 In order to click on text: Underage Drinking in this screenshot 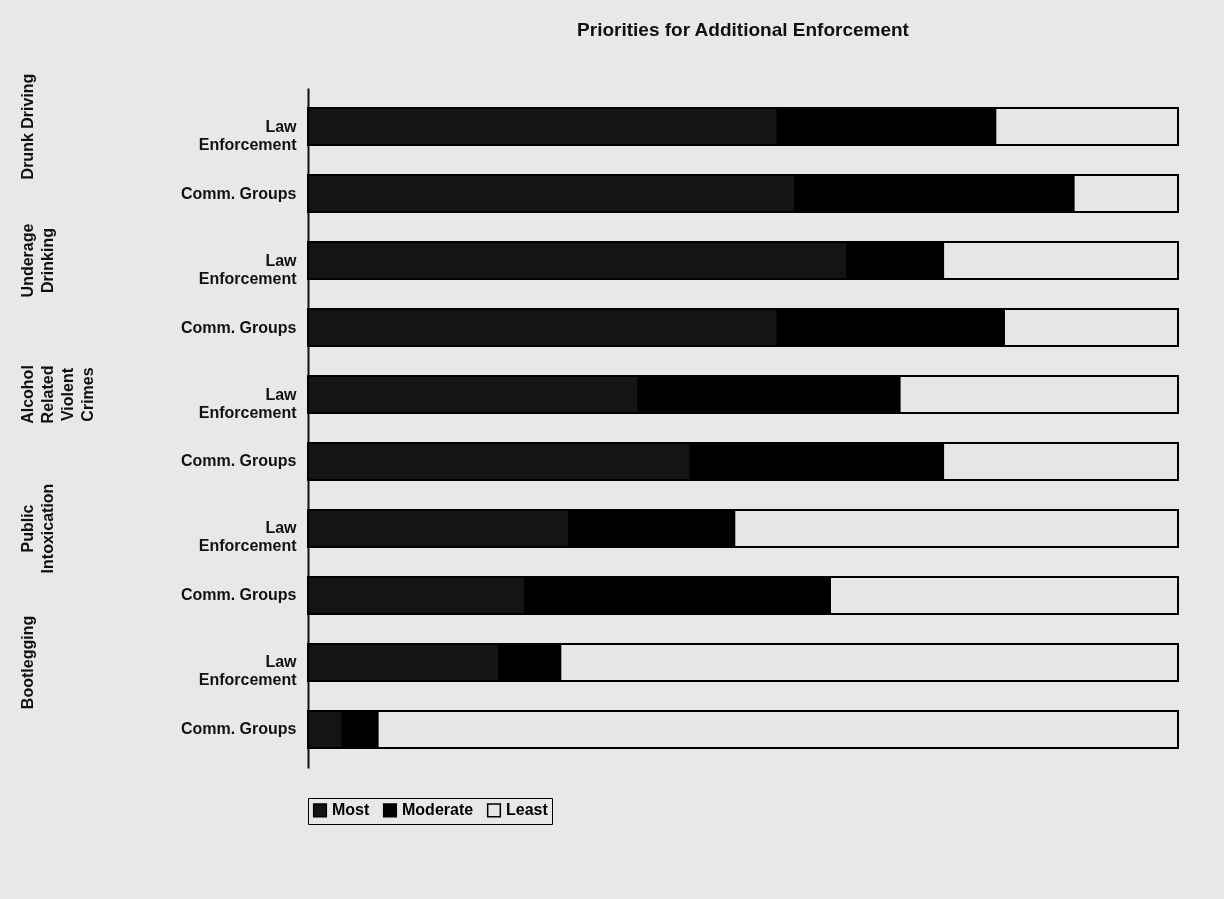, I will do `click(37, 260)`.